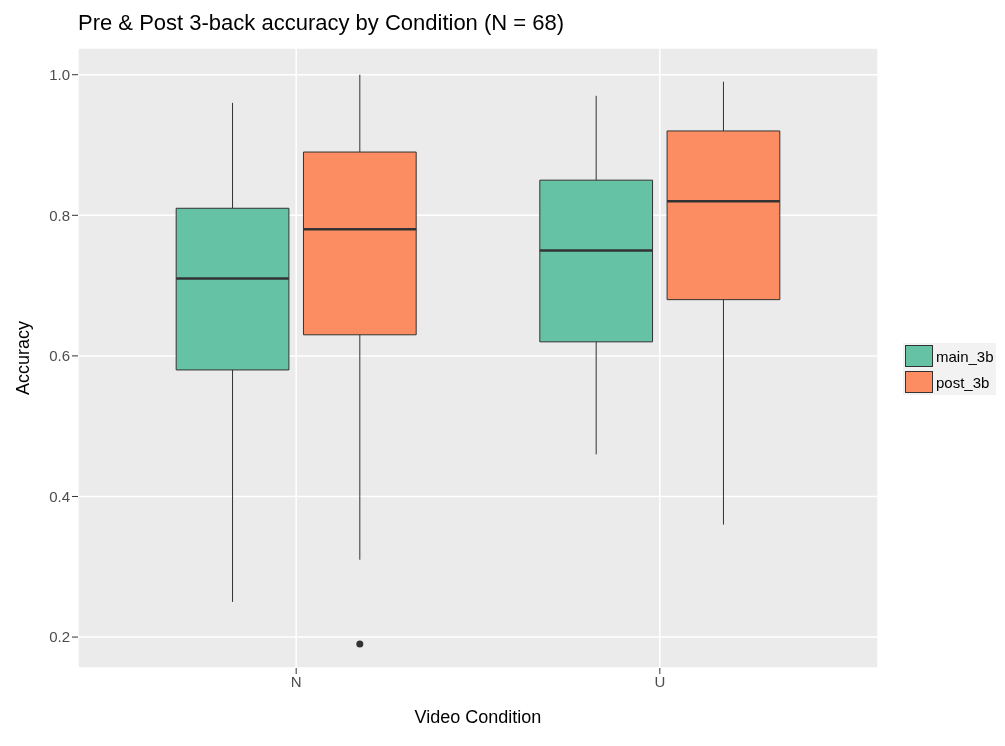  What do you see at coordinates (59, 215) in the screenshot?
I see `y-tick-label: 0.8` at bounding box center [59, 215].